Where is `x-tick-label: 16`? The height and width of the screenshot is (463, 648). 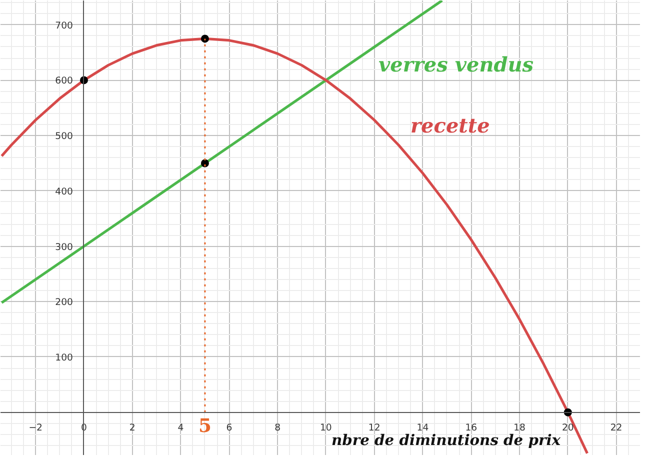
x-tick-label: 16 is located at coordinates (471, 428).